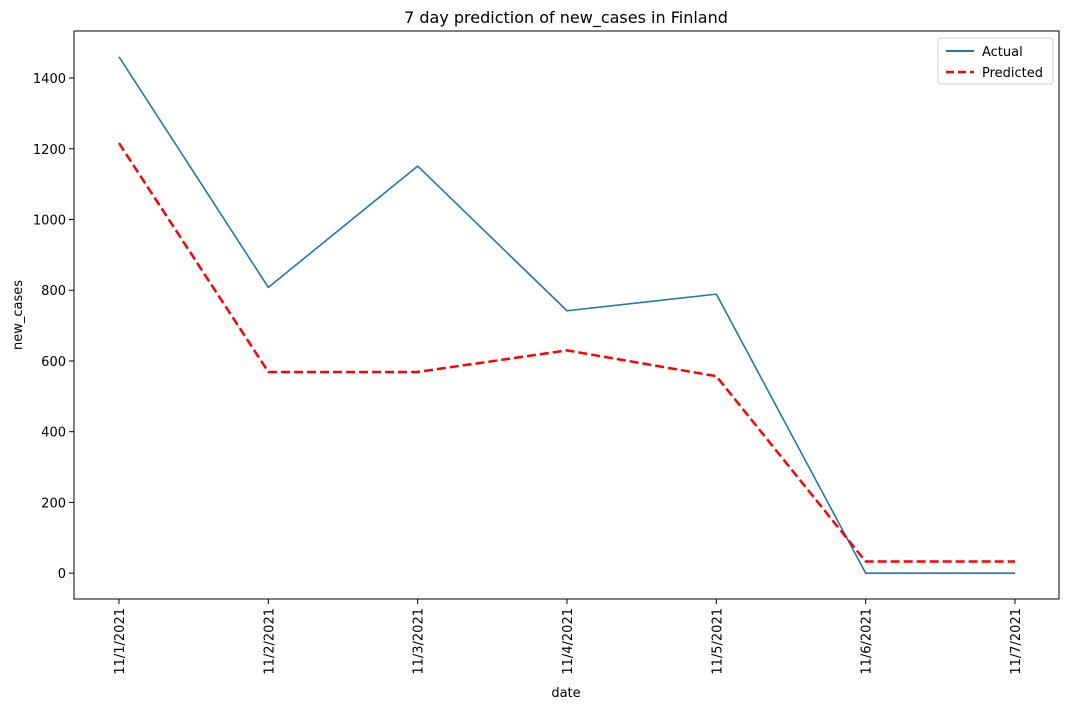  I want to click on y-tick-label: 600, so click(53, 362).